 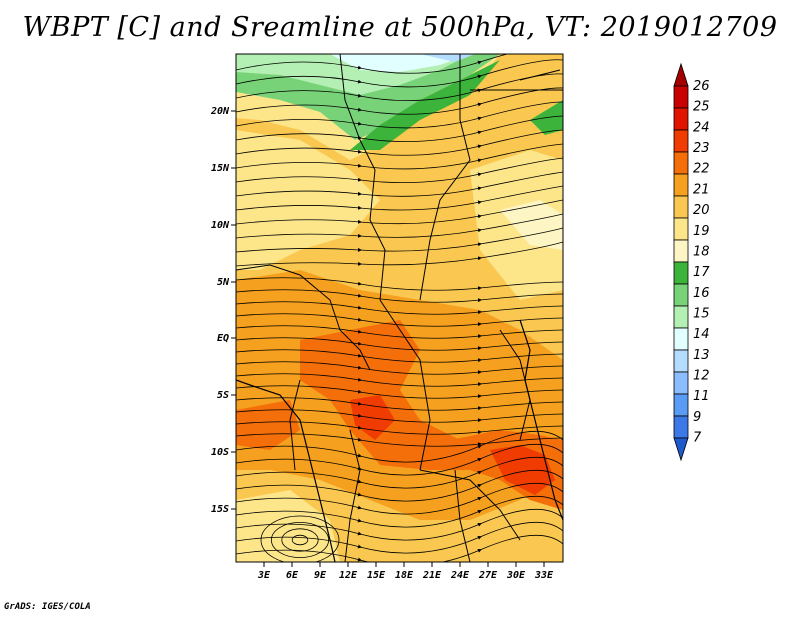 I want to click on lat-tick: 10N, so click(x=223, y=225).